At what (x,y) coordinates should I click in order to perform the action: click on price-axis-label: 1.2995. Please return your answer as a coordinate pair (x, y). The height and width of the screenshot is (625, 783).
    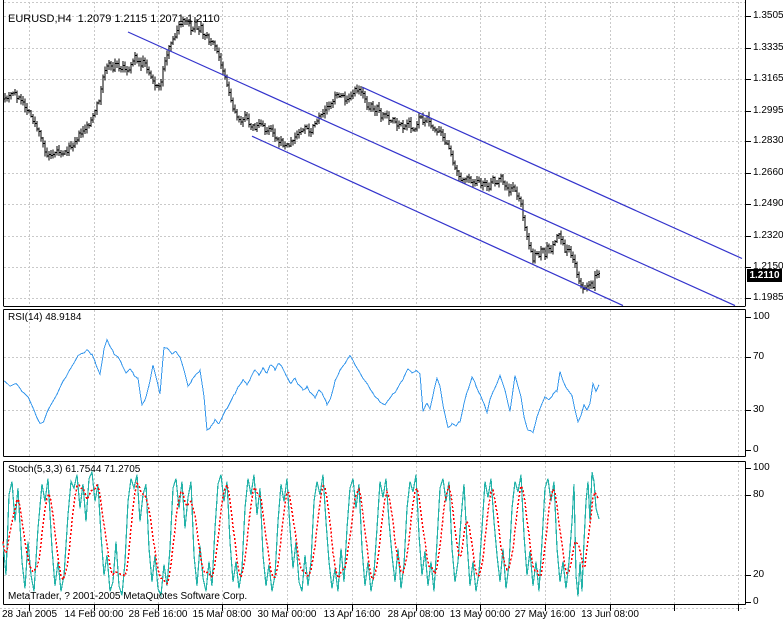
    Looking at the image, I should click on (768, 110).